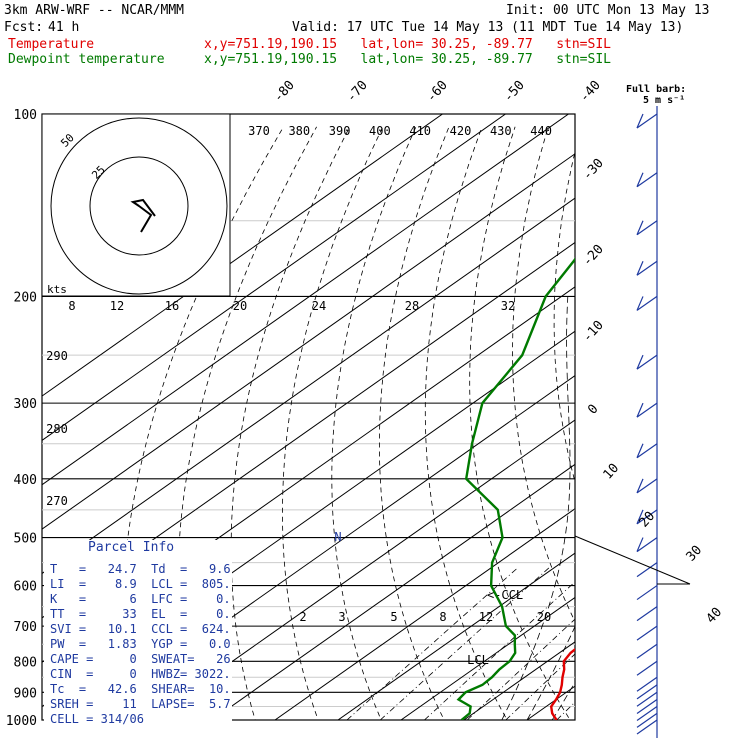  I want to click on isotherm-label: 30, so click(695, 554).